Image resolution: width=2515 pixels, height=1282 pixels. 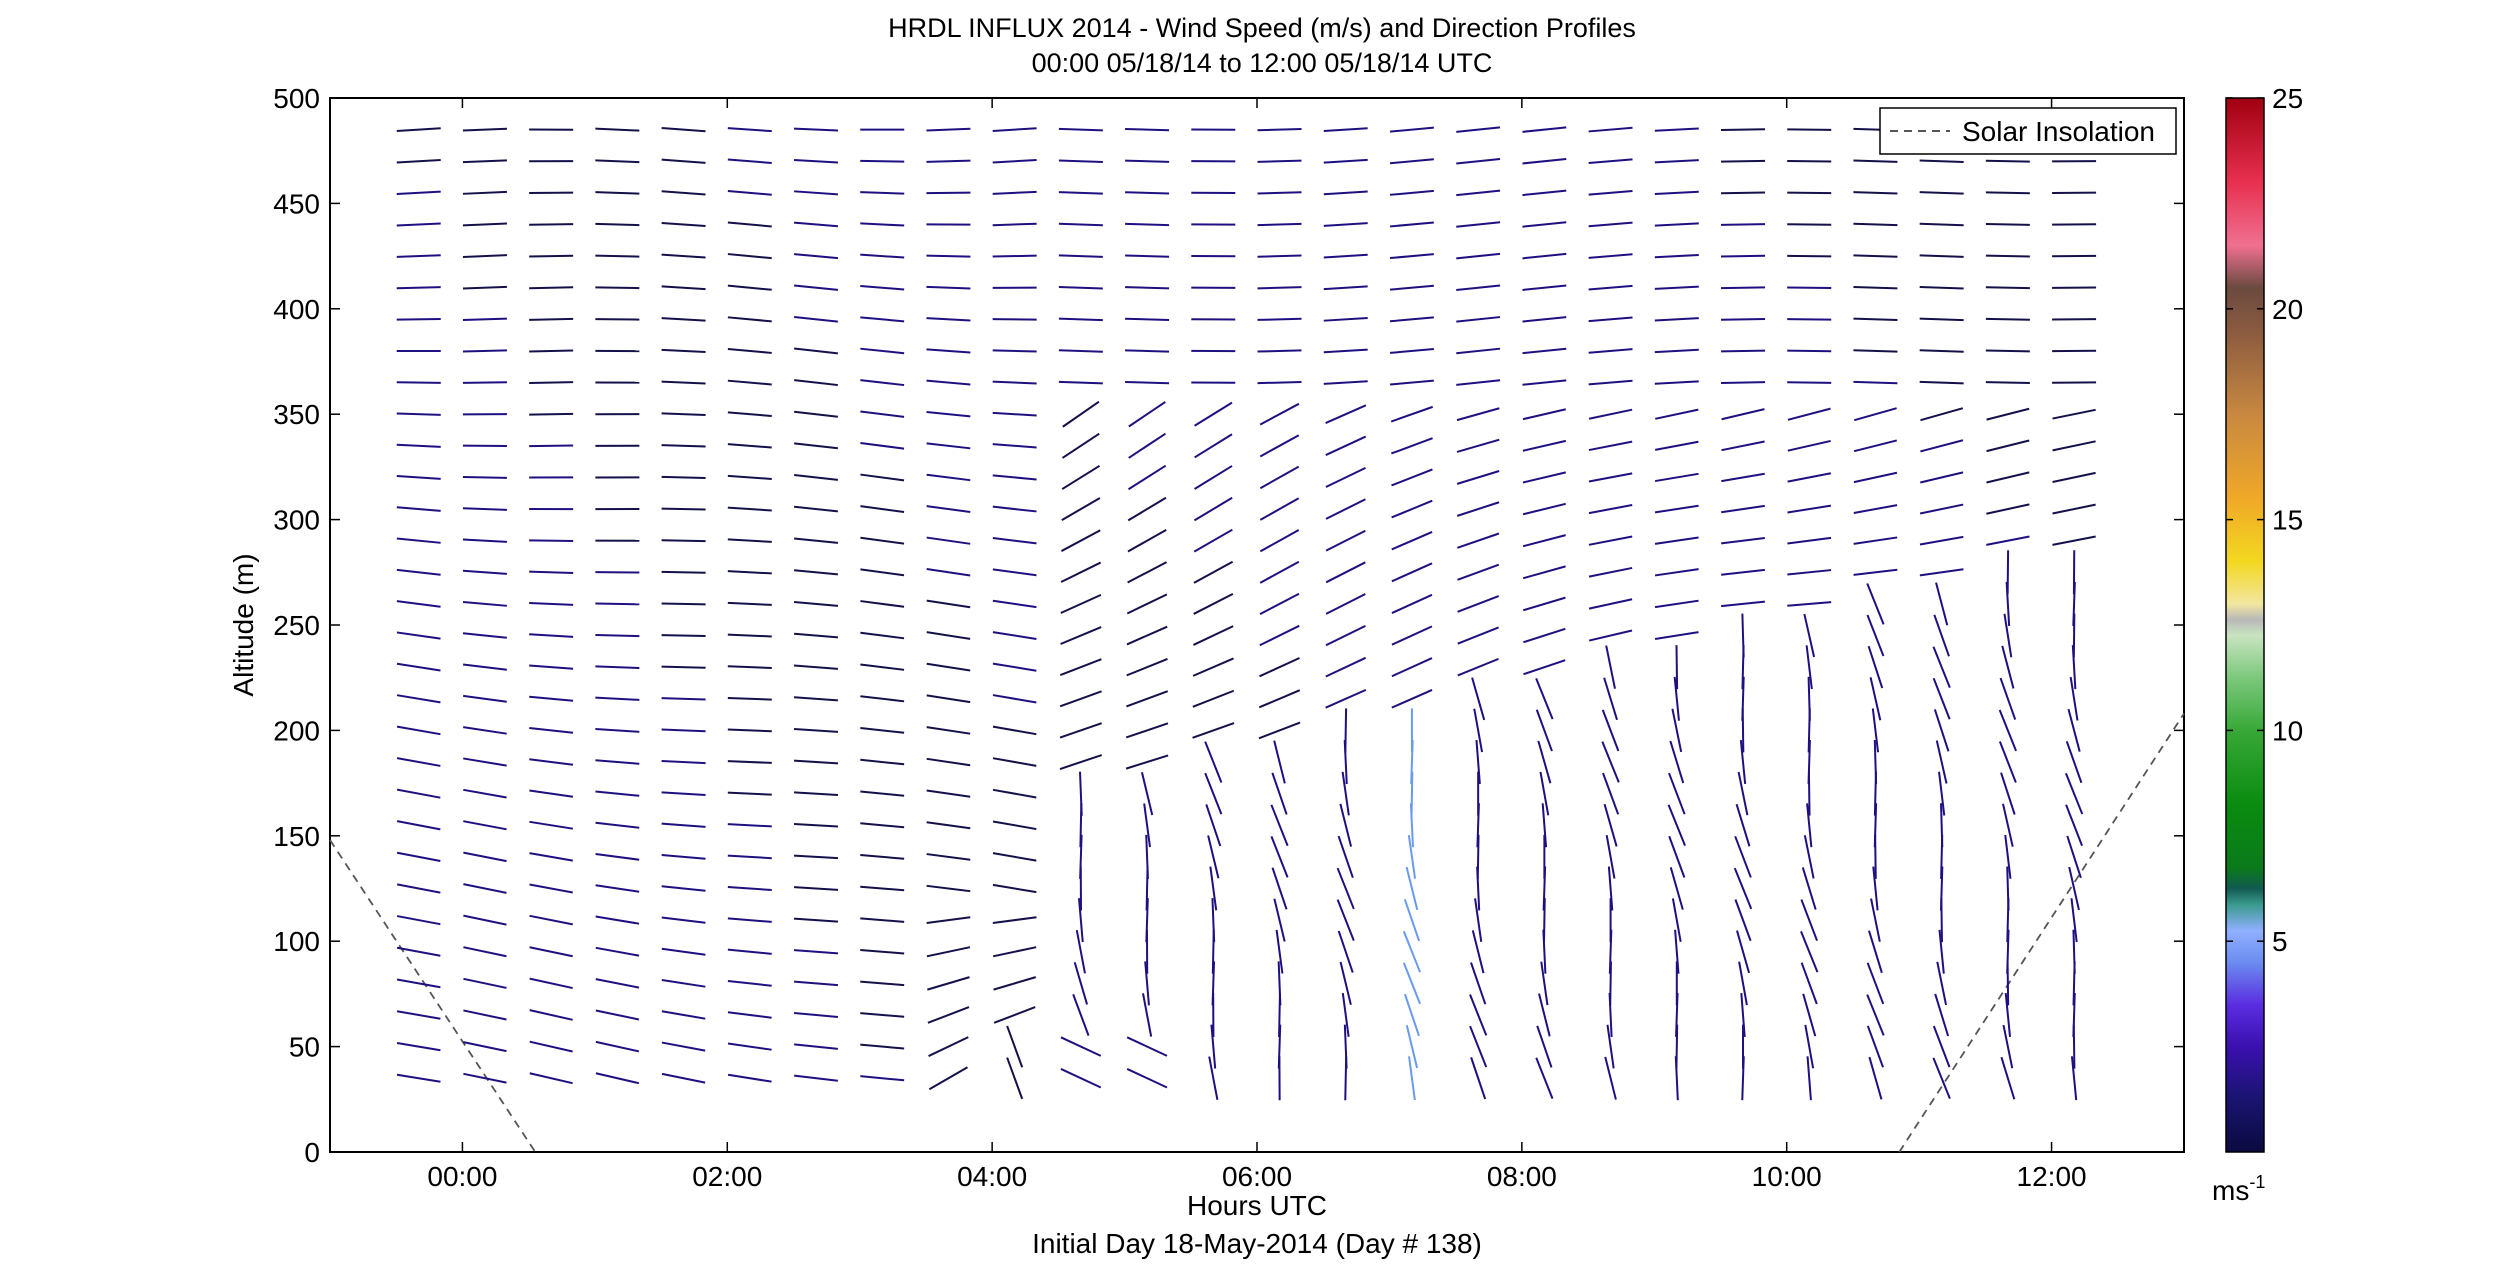 What do you see at coordinates (296, 414) in the screenshot?
I see `y-tick-label: 350` at bounding box center [296, 414].